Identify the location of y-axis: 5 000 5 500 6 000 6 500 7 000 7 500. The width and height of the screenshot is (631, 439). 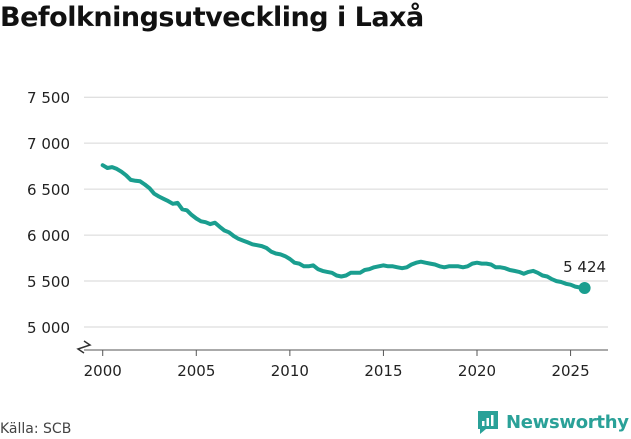
(48, 213).